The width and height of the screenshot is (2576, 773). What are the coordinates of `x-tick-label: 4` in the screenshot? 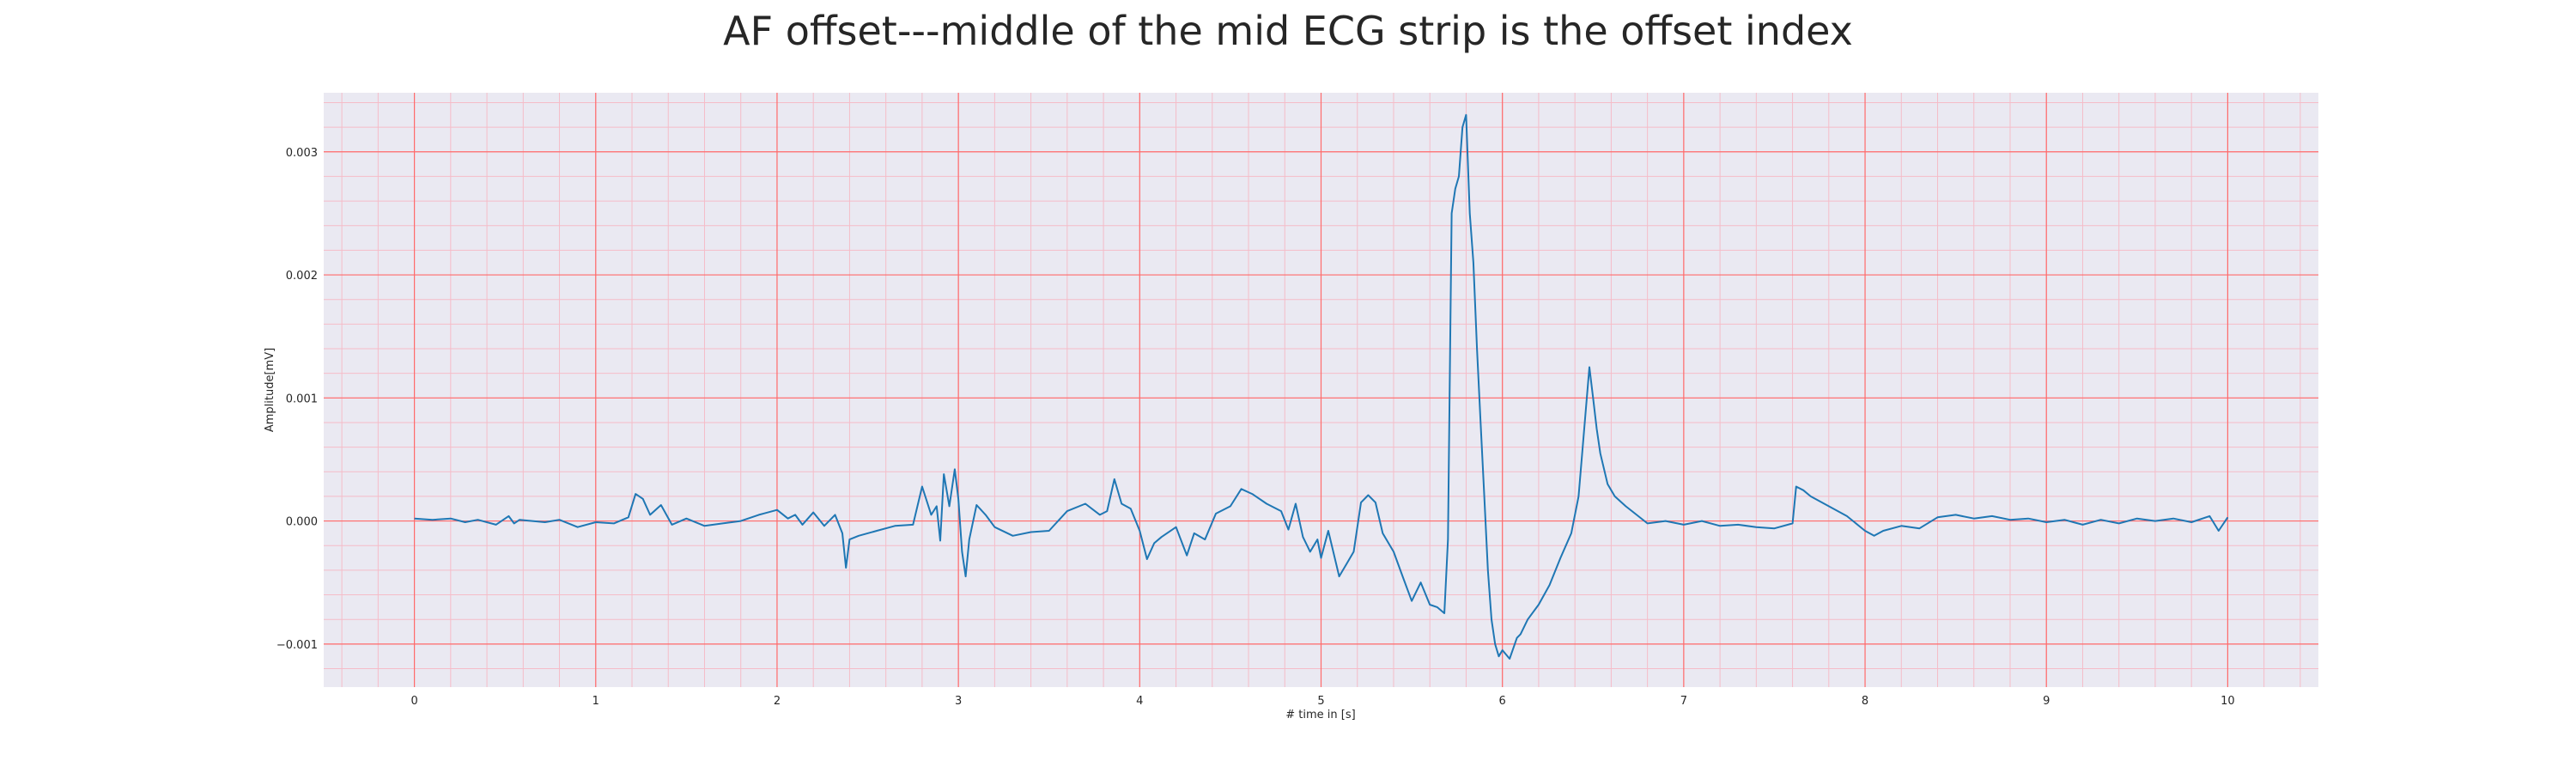 It's located at (1140, 701).